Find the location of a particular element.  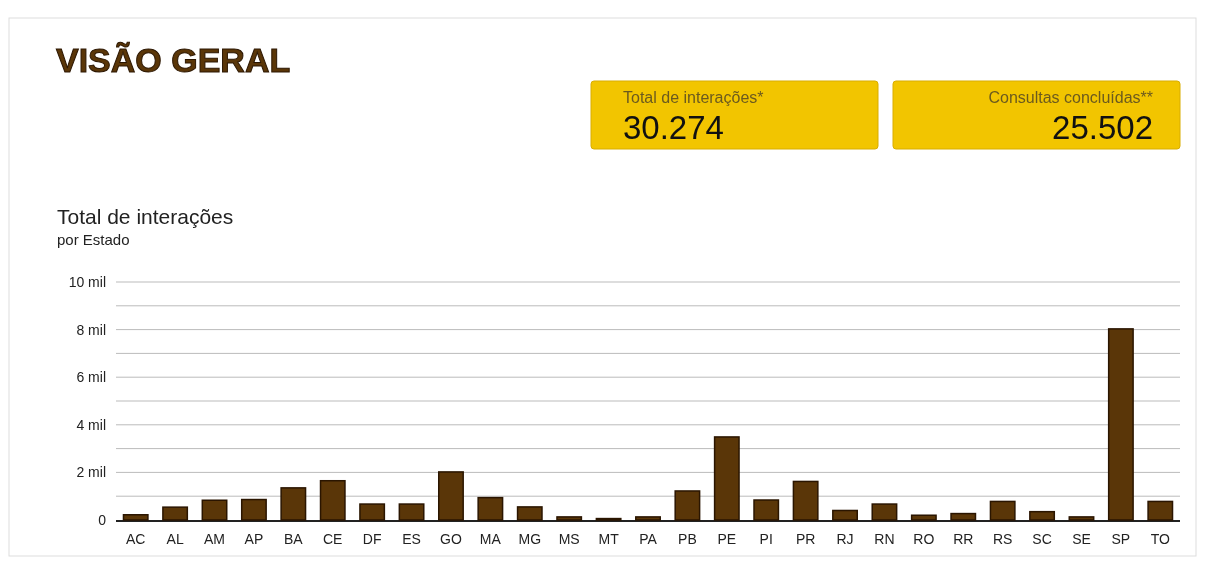

y-tick-label: 8 mil is located at coordinates (91, 329).